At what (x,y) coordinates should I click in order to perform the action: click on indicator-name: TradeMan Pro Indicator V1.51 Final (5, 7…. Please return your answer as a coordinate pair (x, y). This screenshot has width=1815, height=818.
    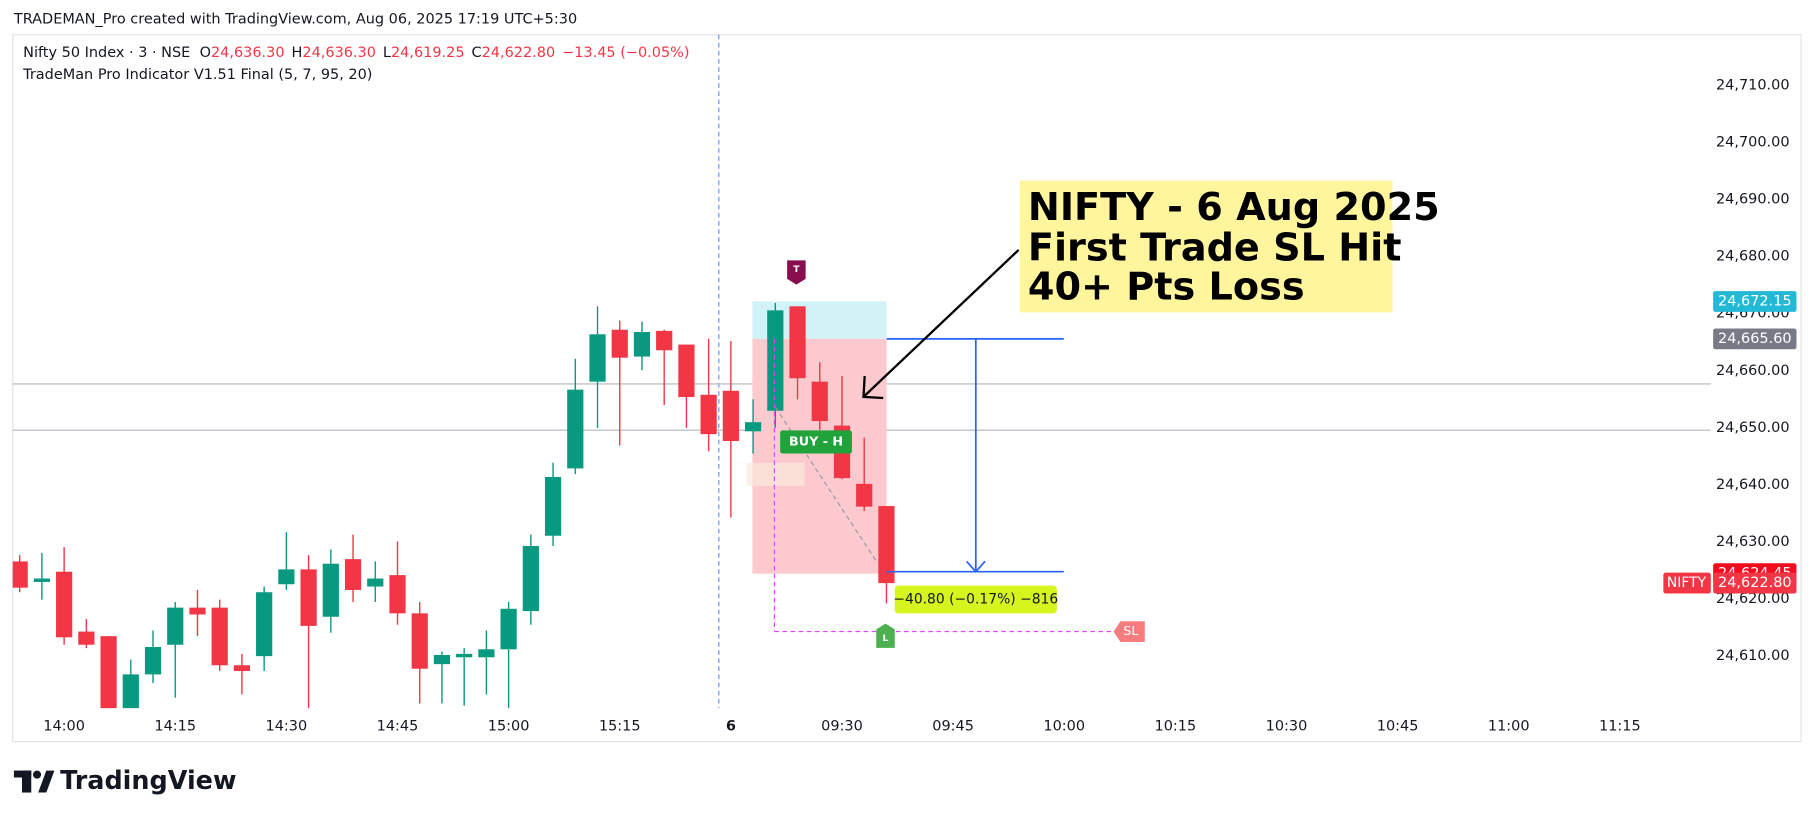
    Looking at the image, I should click on (197, 75).